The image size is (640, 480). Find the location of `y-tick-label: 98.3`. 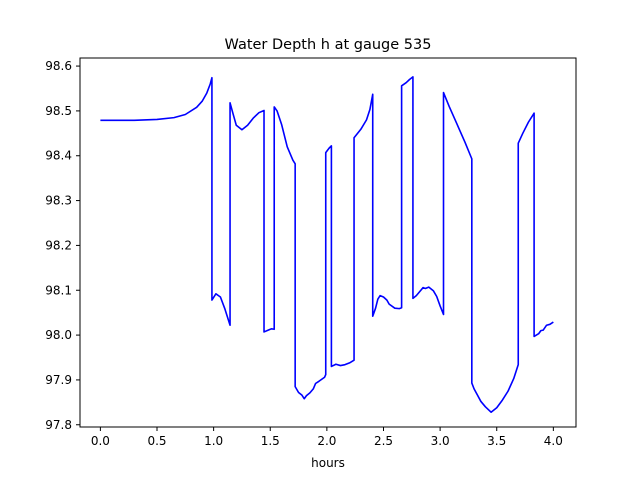

y-tick-label: 98.3 is located at coordinates (58, 201).